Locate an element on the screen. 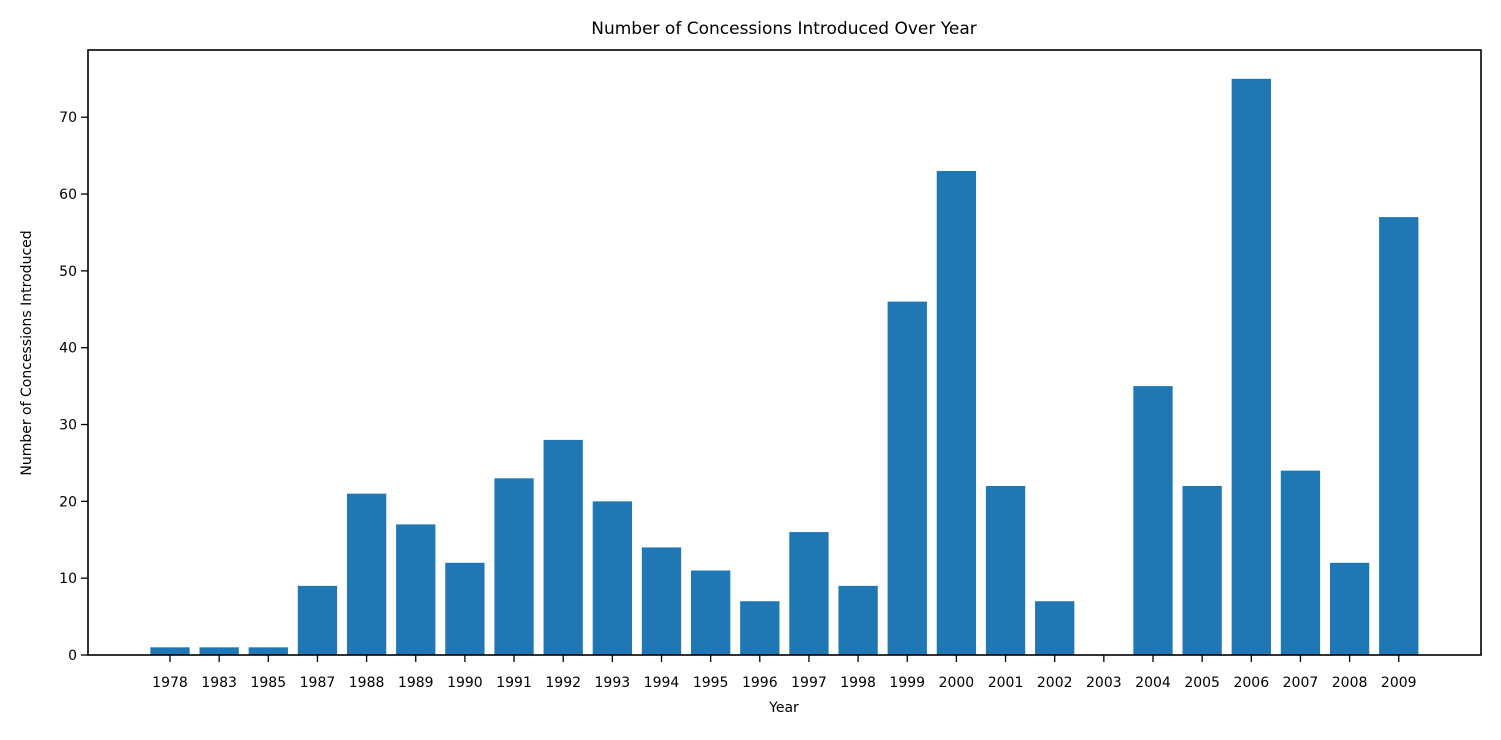 This screenshot has height=740, width=1501. x-tick-label: 1999 is located at coordinates (907, 683).